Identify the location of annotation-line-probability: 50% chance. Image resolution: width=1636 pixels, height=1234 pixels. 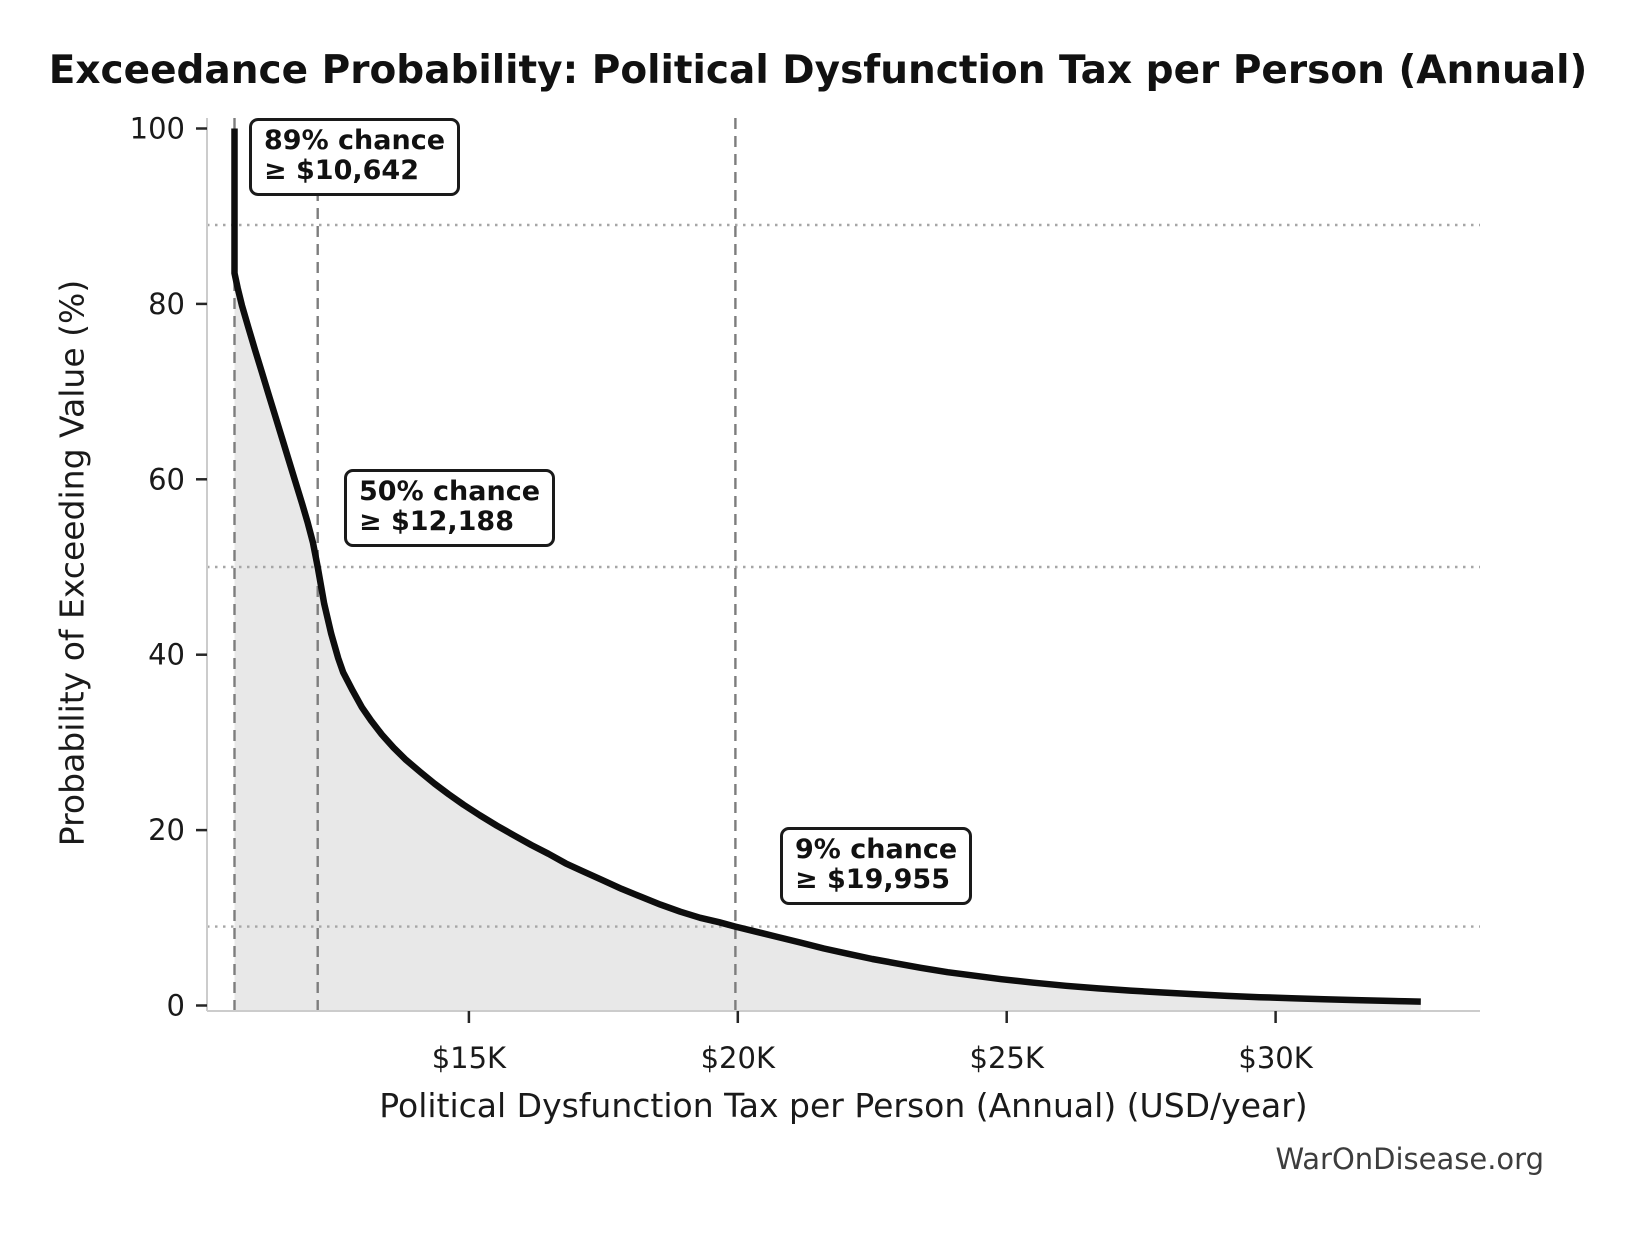
(450, 491).